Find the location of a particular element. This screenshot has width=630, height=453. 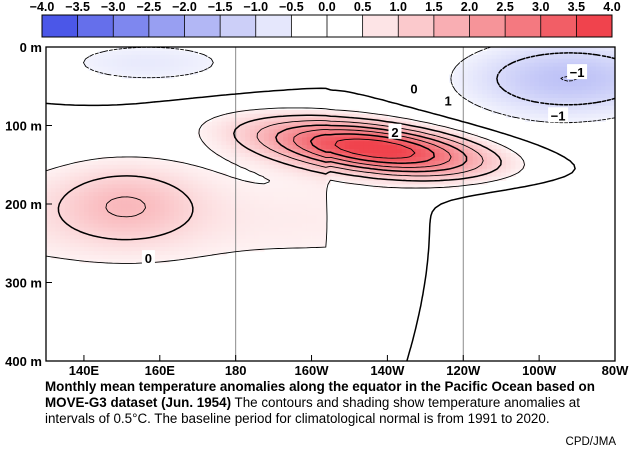

colorbar-tick-label: −1.0 is located at coordinates (255, 7).